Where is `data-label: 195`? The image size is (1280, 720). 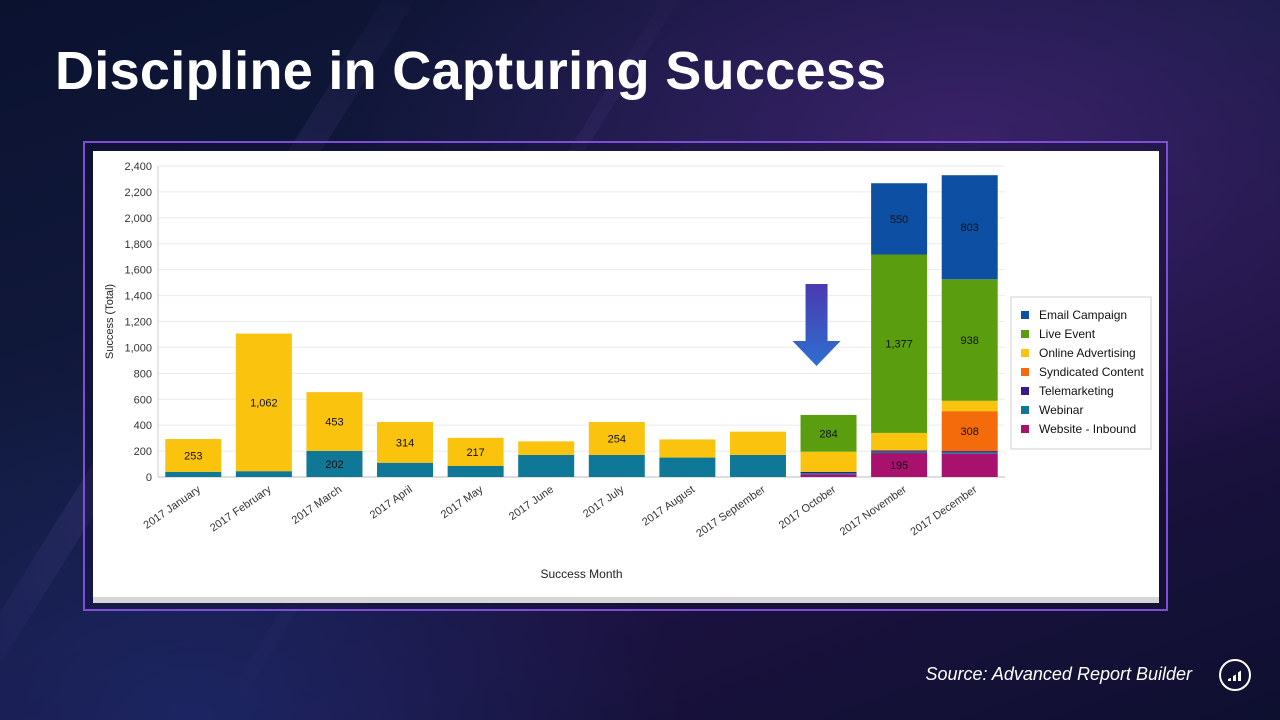
data-label: 195 is located at coordinates (899, 466).